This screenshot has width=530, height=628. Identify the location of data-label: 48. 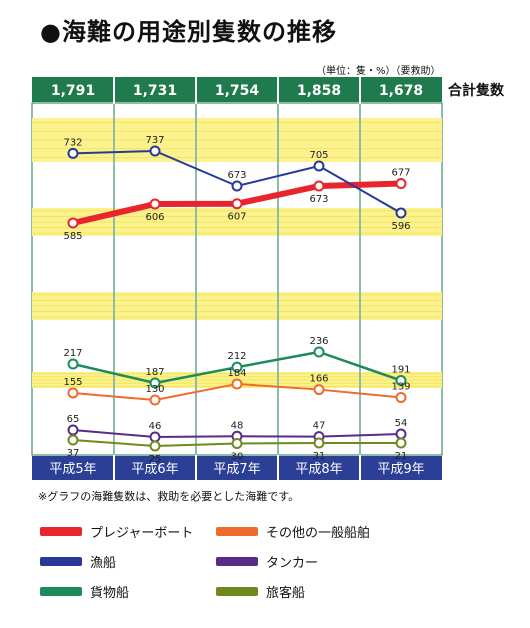
(237, 425).